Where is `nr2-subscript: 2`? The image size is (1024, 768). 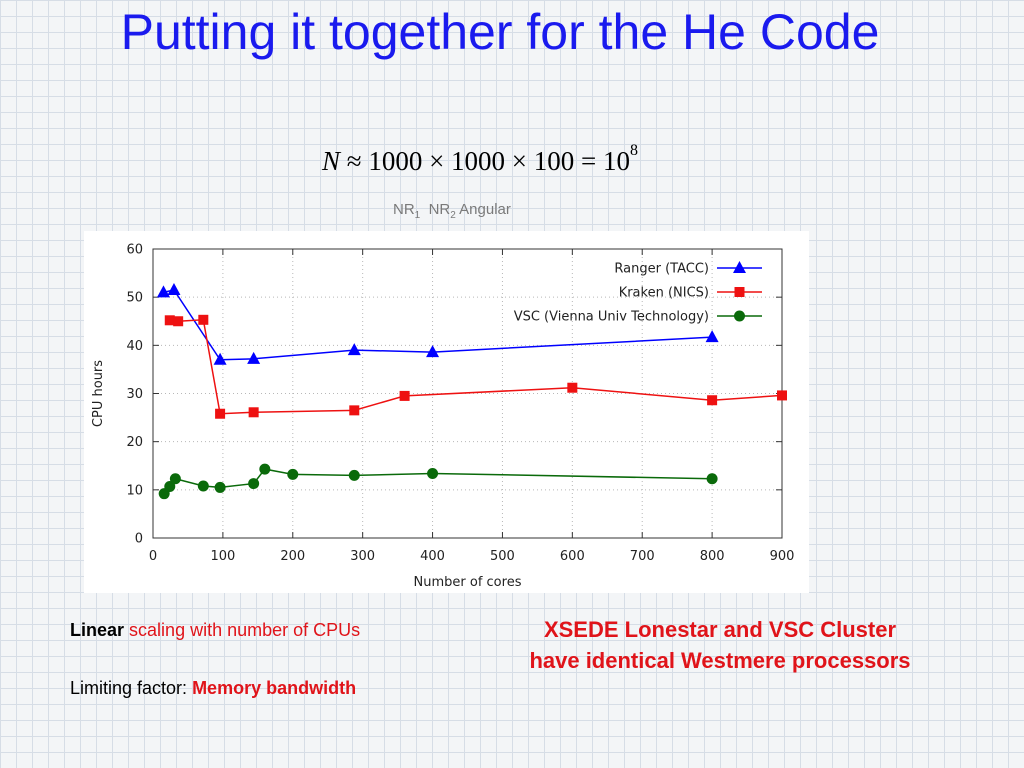
nr2-subscript: 2 is located at coordinates (453, 215).